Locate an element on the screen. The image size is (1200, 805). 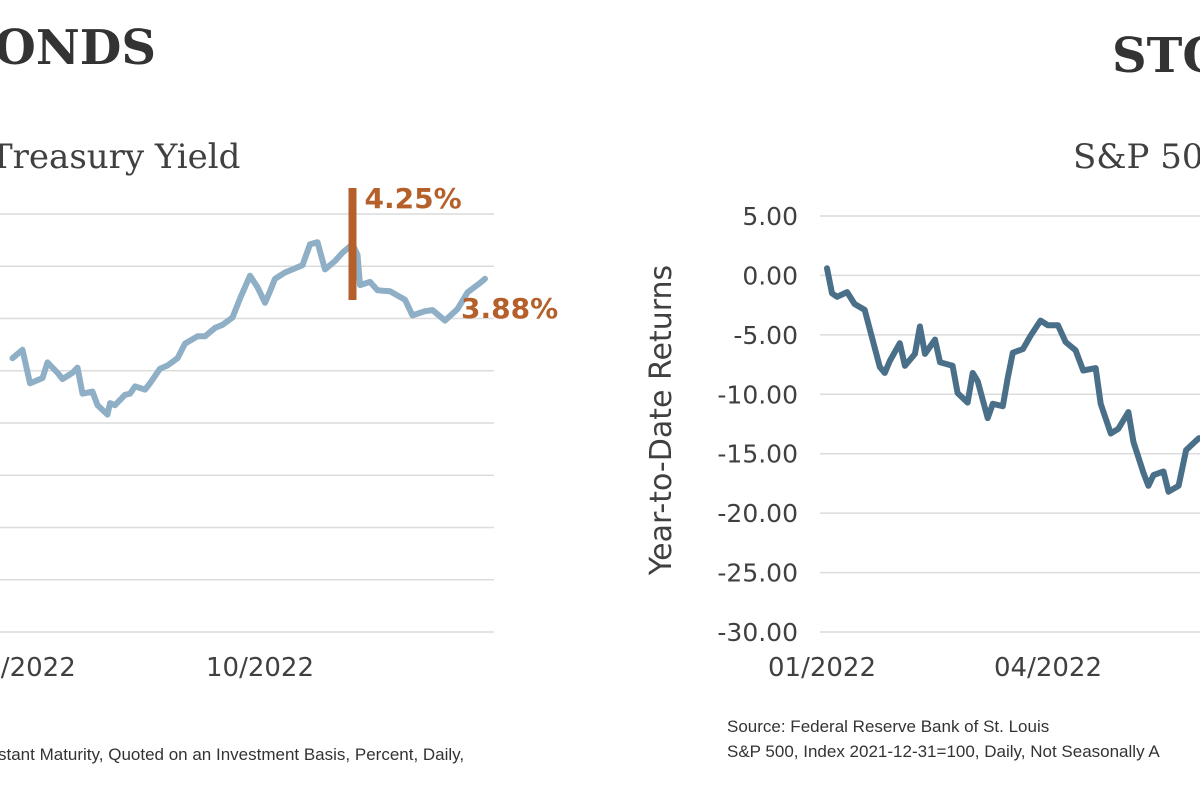
stocks-chart-title: S&P 50 is located at coordinates (1136, 157).